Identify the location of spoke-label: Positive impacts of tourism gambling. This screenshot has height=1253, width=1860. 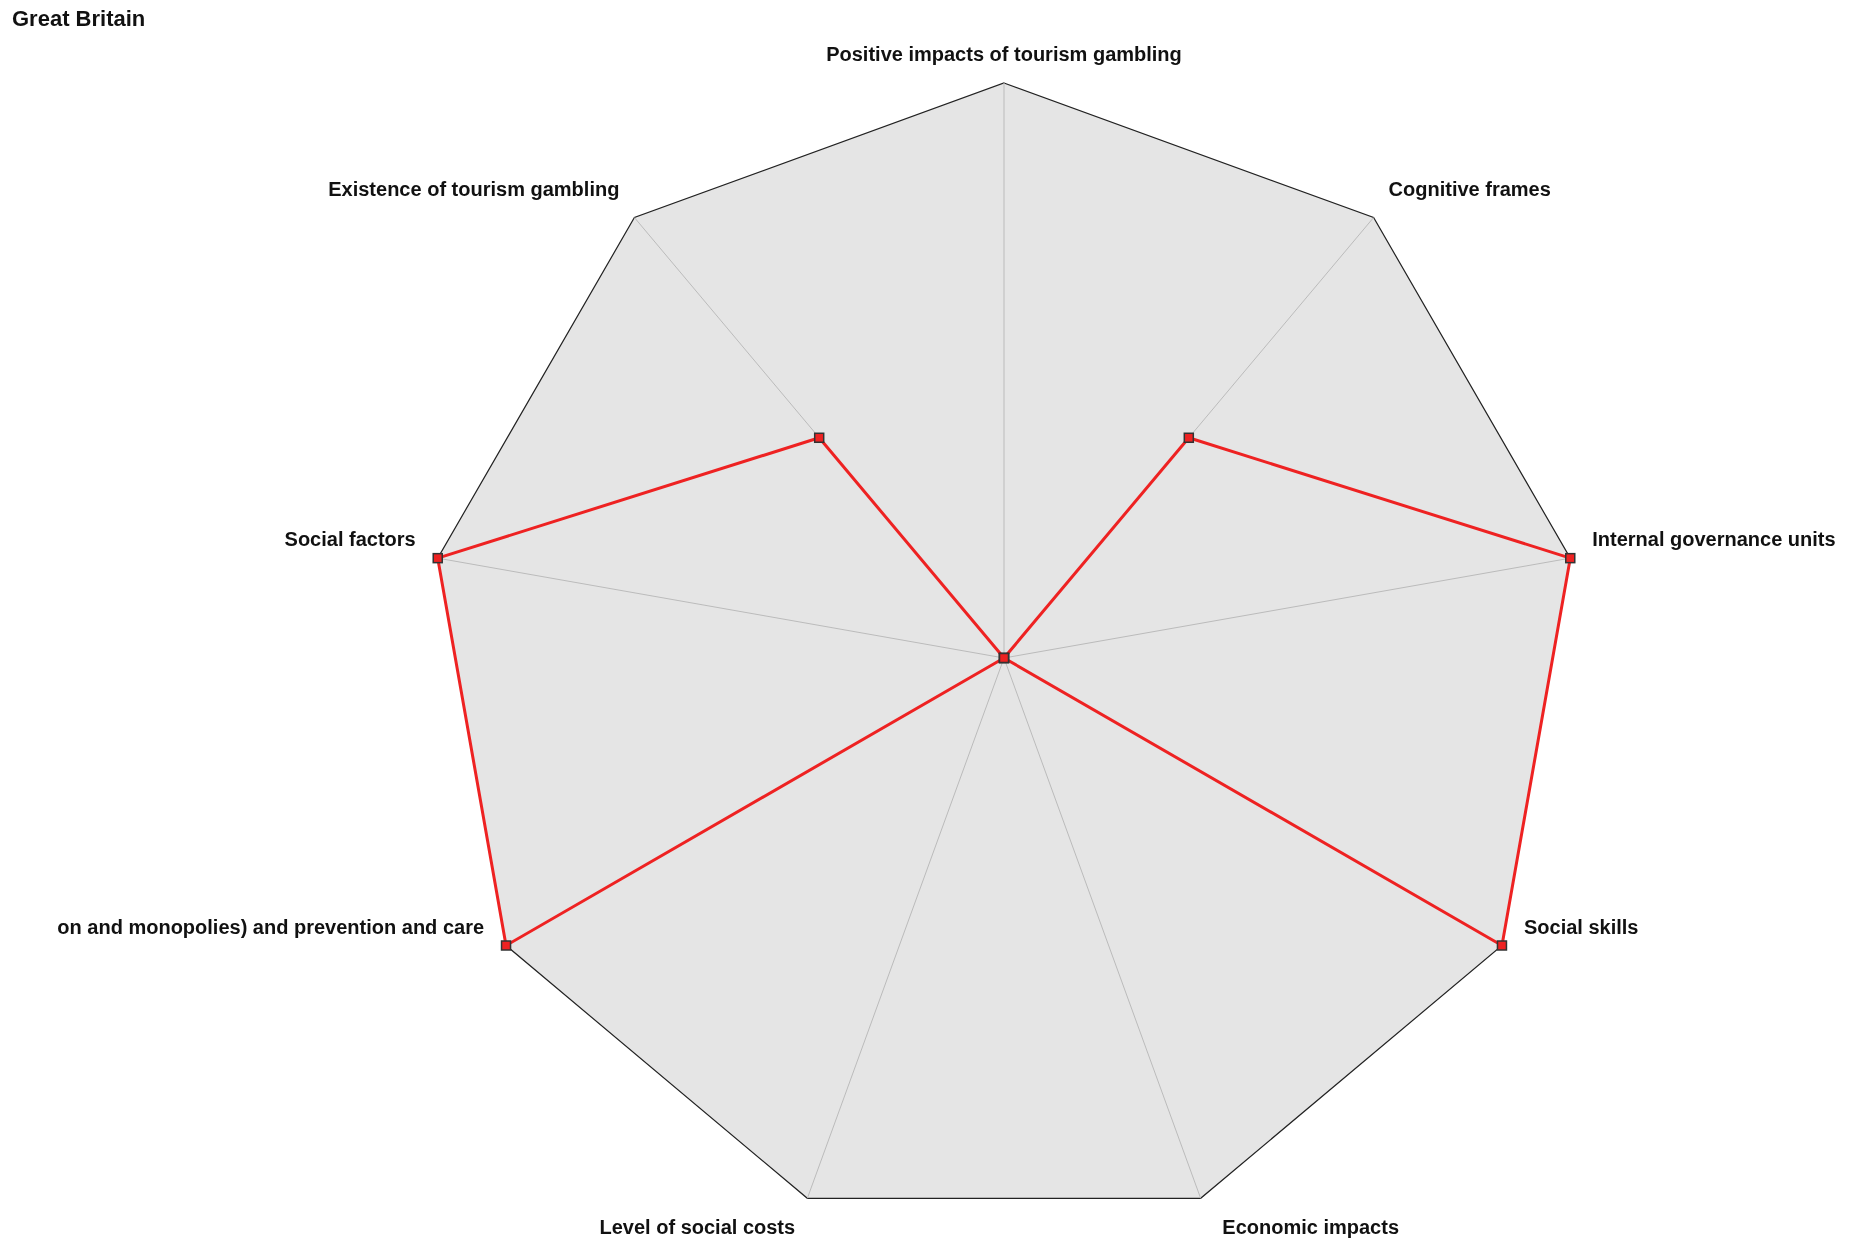
(1004, 54).